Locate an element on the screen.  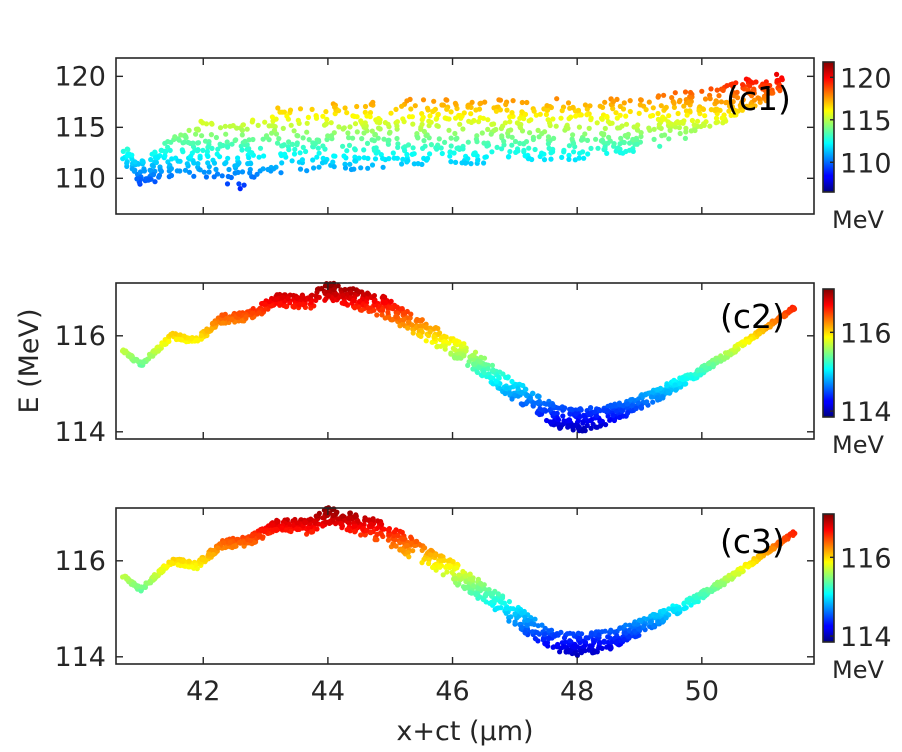
colorbar-unit-c2: MeV is located at coordinates (858, 445).